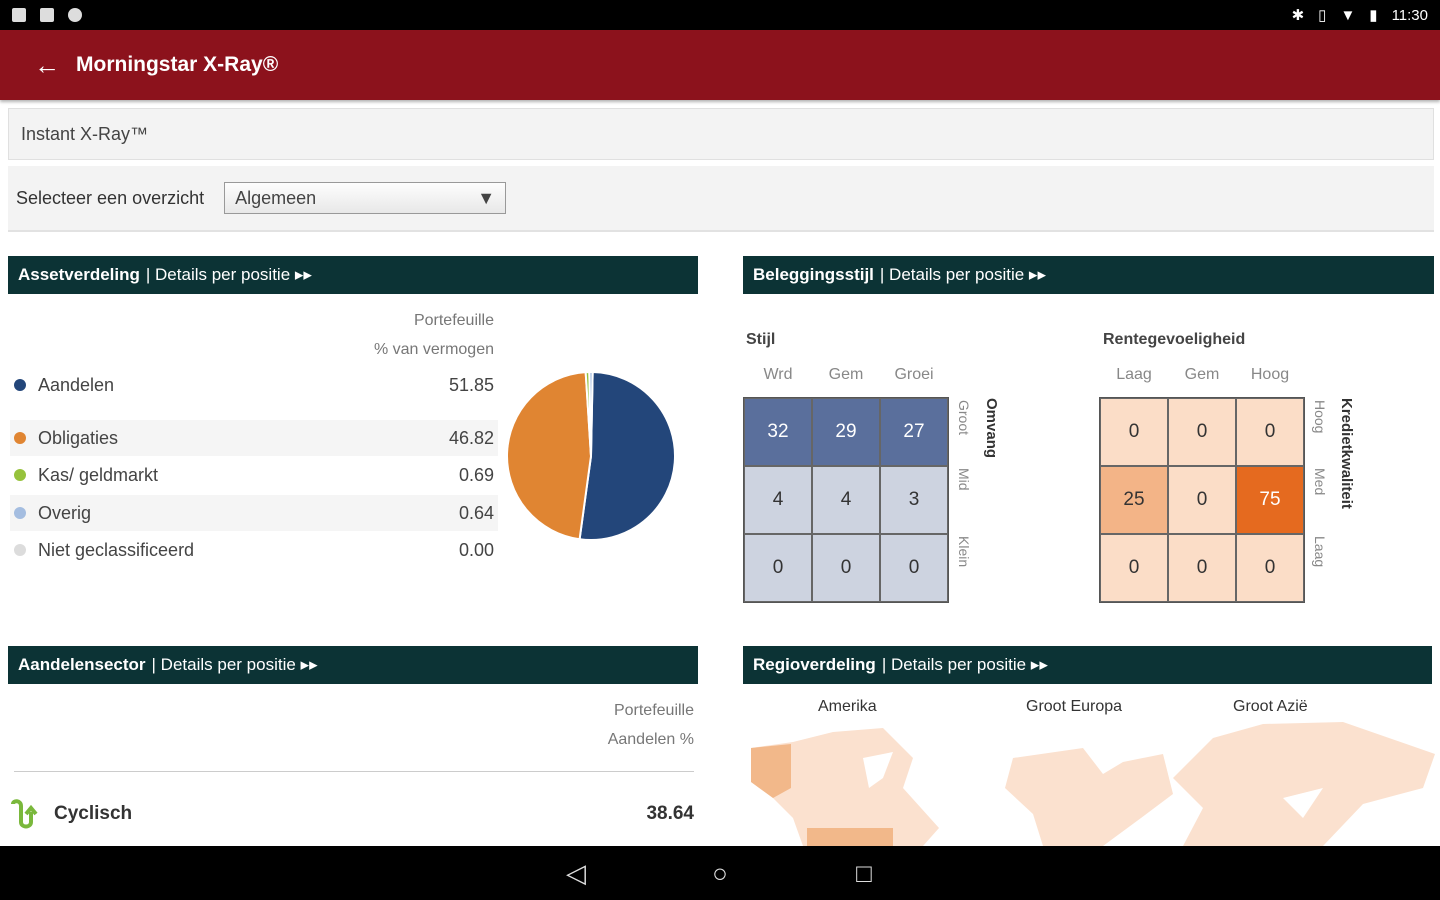  What do you see at coordinates (591, 414) in the screenshot?
I see `pie-slice-overig` at bounding box center [591, 414].